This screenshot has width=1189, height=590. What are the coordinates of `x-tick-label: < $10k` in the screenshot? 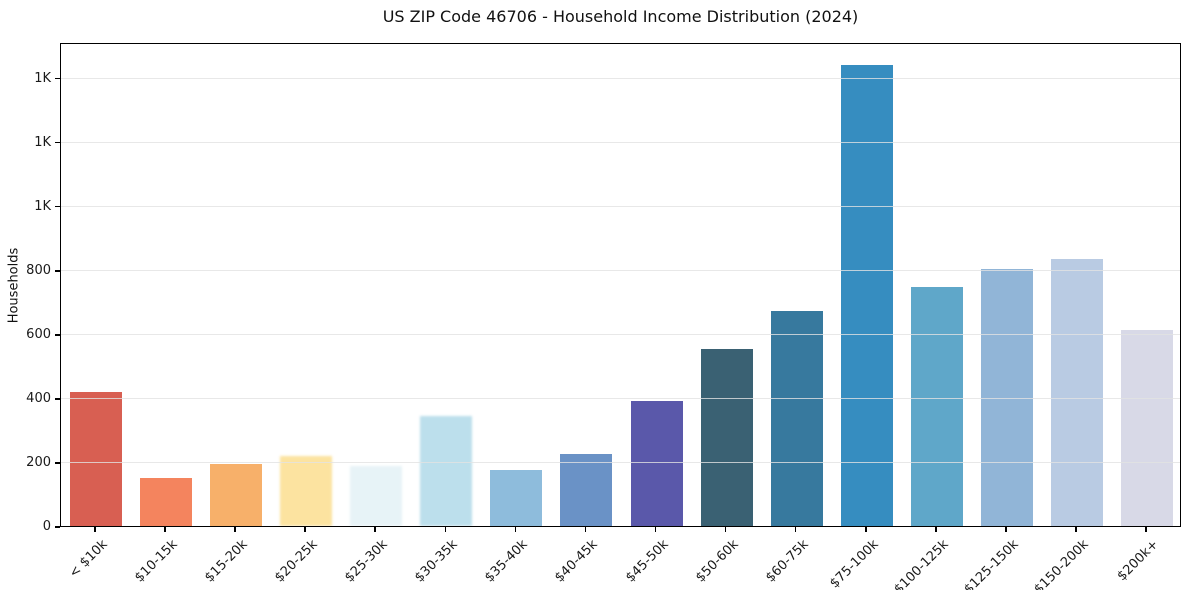 It's located at (88, 559).